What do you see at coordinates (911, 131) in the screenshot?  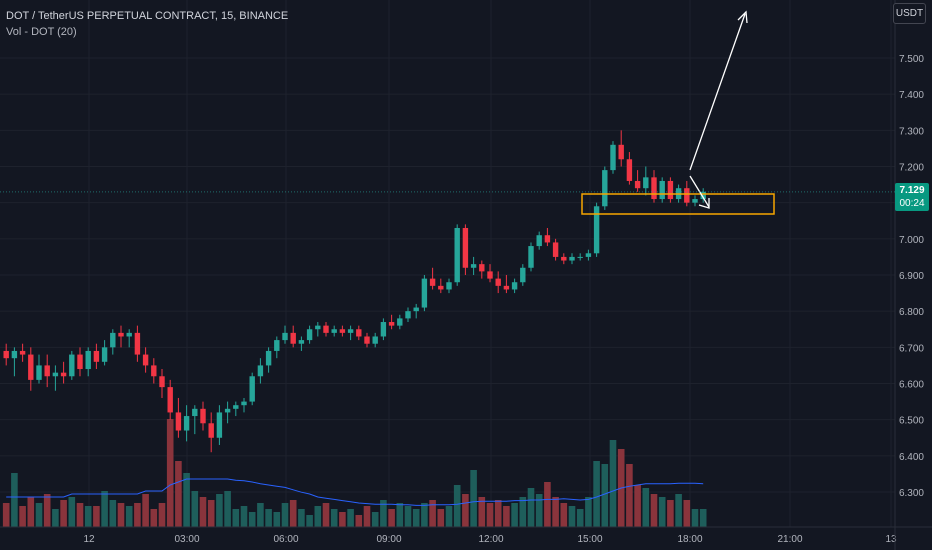 I see `y-tick-label: 7.300` at bounding box center [911, 131].